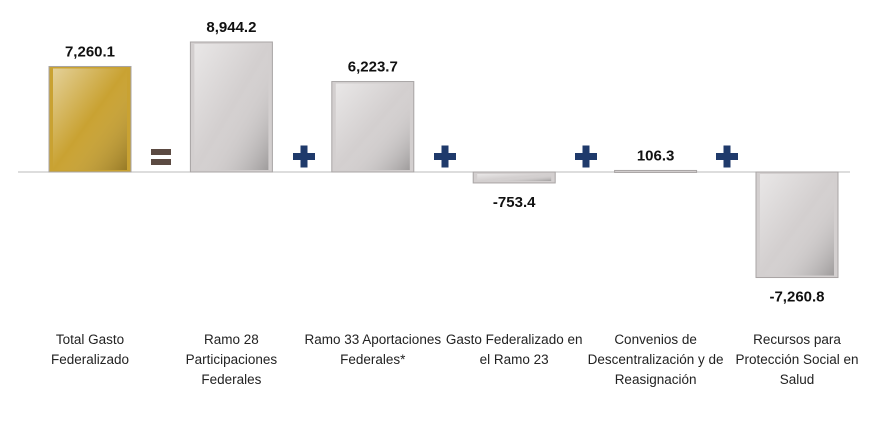 Image resolution: width=869 pixels, height=428 pixels. What do you see at coordinates (231, 359) in the screenshot?
I see `category-label: Ramo 28 Participaciones Federales` at bounding box center [231, 359].